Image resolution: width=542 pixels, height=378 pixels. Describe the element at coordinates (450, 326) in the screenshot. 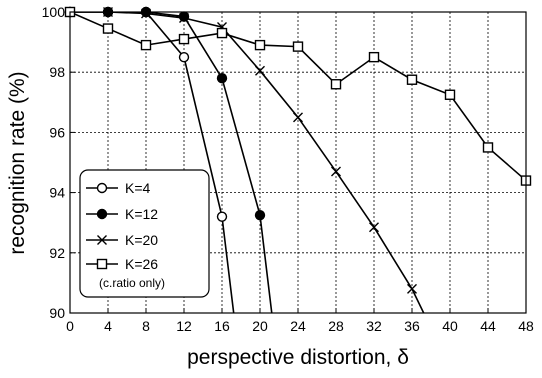

I see `x-tick-label-10: 40` at that location.